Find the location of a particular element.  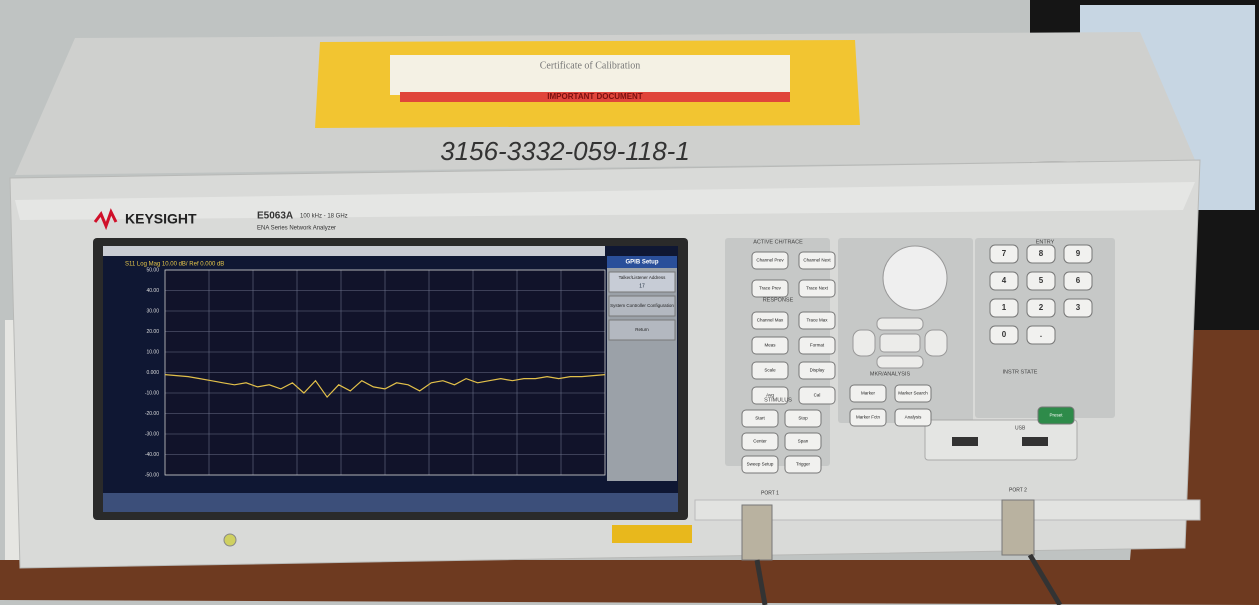

usb-label: USB is located at coordinates (1020, 428).